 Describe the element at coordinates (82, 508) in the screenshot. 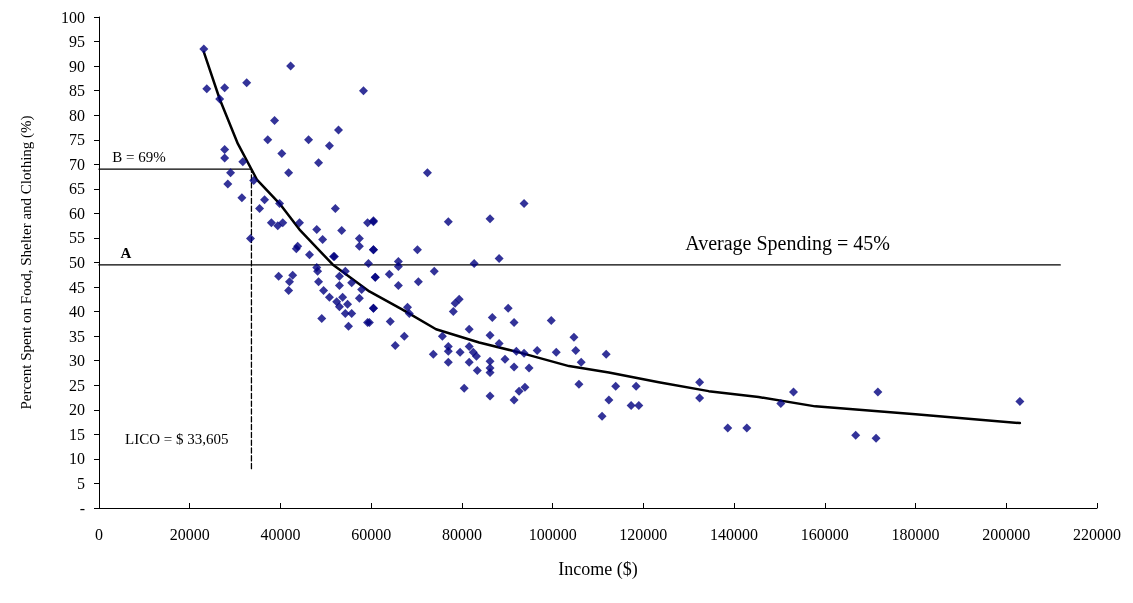

I see `y-tick-label: -` at that location.